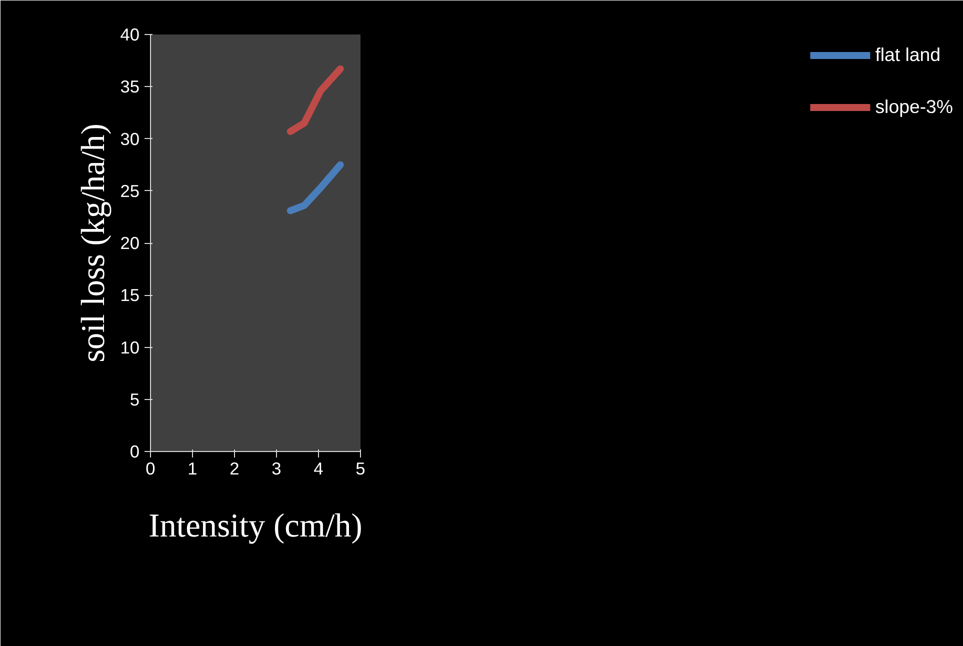 The width and height of the screenshot is (963, 646). What do you see at coordinates (235, 468) in the screenshot?
I see `x-tick-label: 2` at bounding box center [235, 468].